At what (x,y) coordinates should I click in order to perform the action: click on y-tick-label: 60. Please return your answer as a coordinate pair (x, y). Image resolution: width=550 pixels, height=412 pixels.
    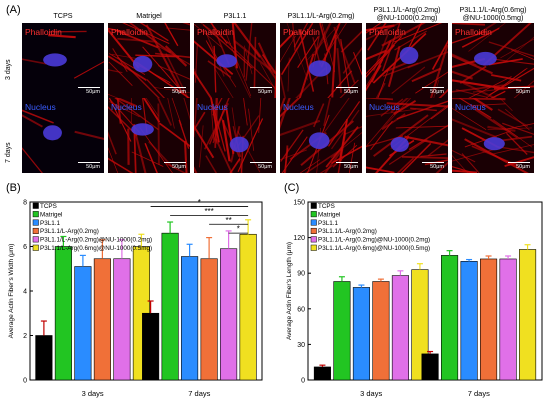
    Looking at the image, I should click on (301, 309).